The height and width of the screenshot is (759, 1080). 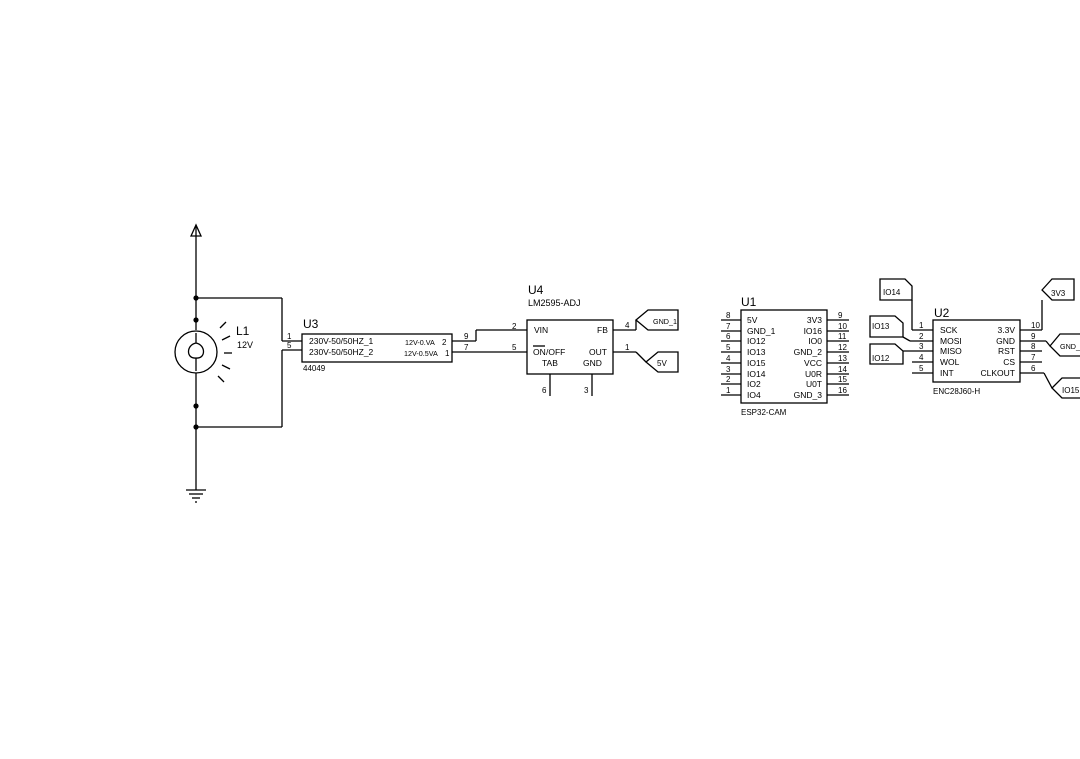 I want to click on u4-pinnum-2: 2, so click(x=514, y=326).